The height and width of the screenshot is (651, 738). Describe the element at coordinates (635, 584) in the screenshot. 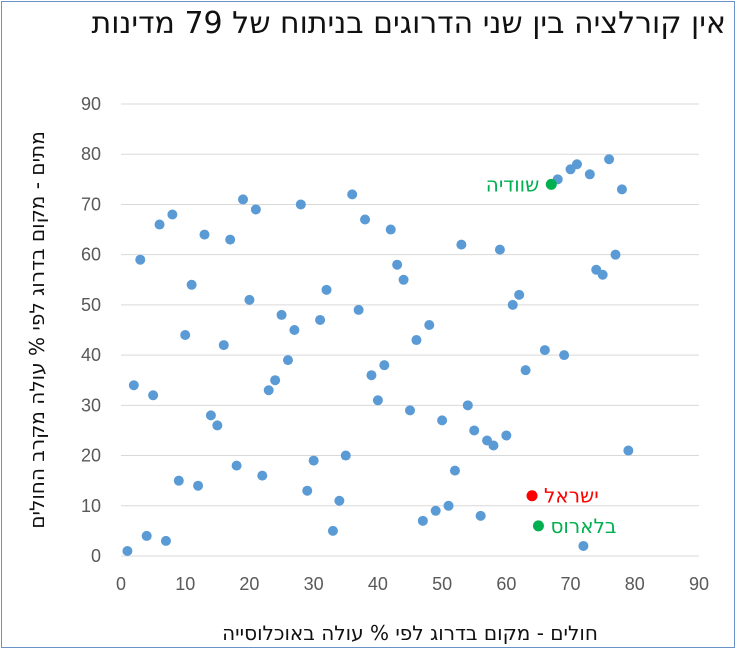

I see `x-tick-label: 80` at that location.